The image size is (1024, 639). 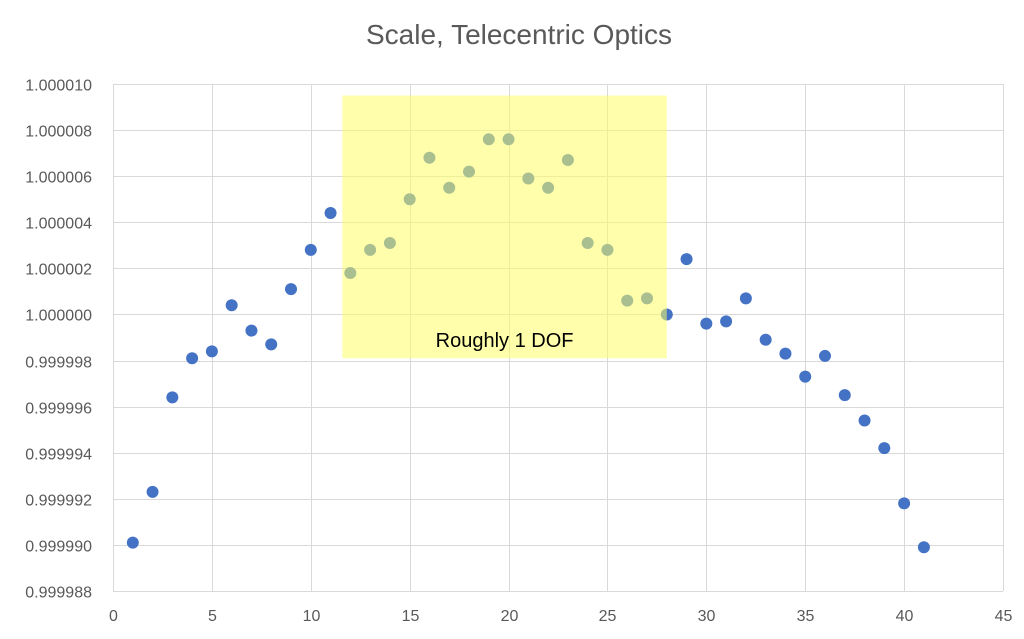 I want to click on chart-title: Scale, Telecentric Optics, so click(x=519, y=34).